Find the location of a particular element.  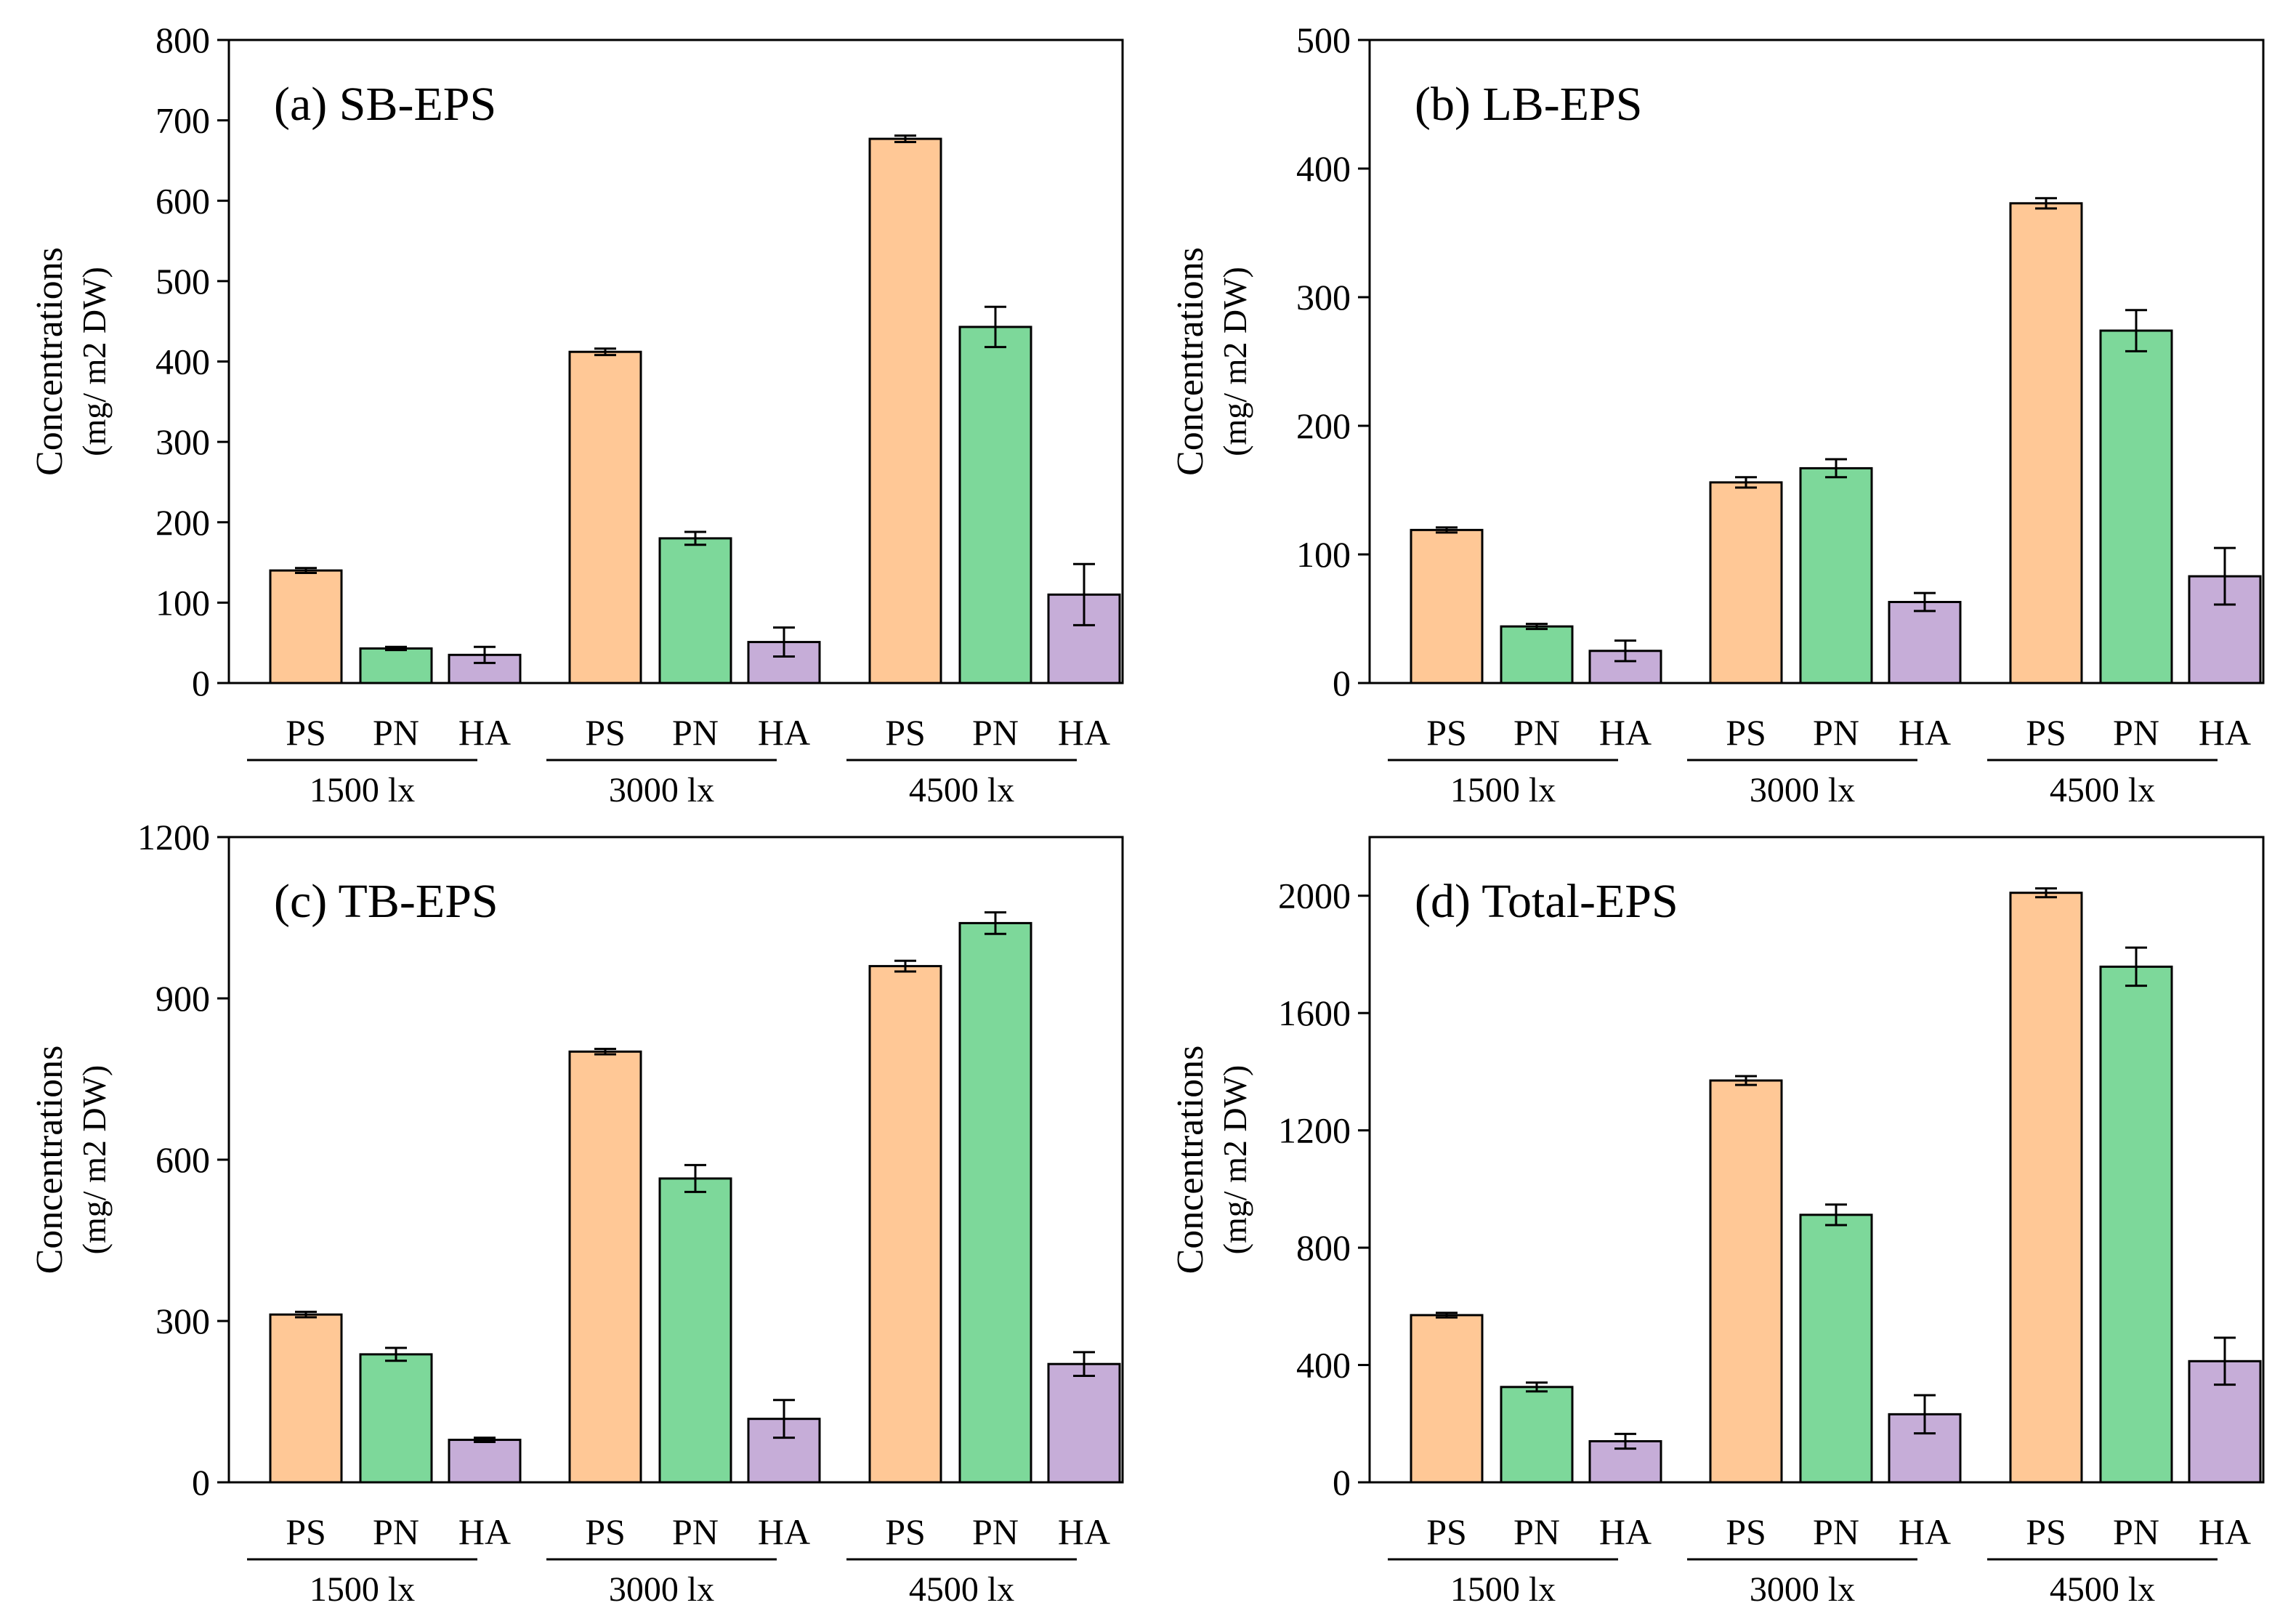

y-tick-label: 700 is located at coordinates (182, 120).